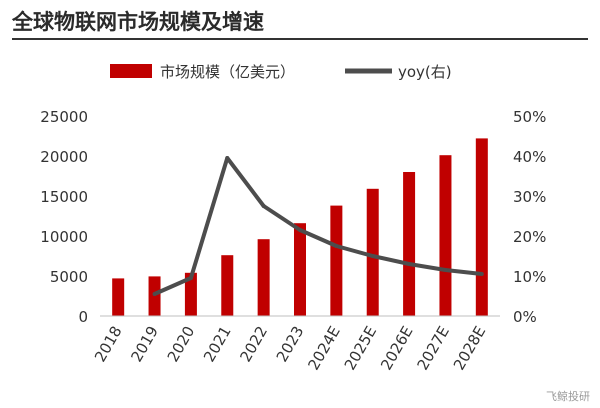  Describe the element at coordinates (144, 344) in the screenshot. I see `x-tick-label: 2019` at that location.